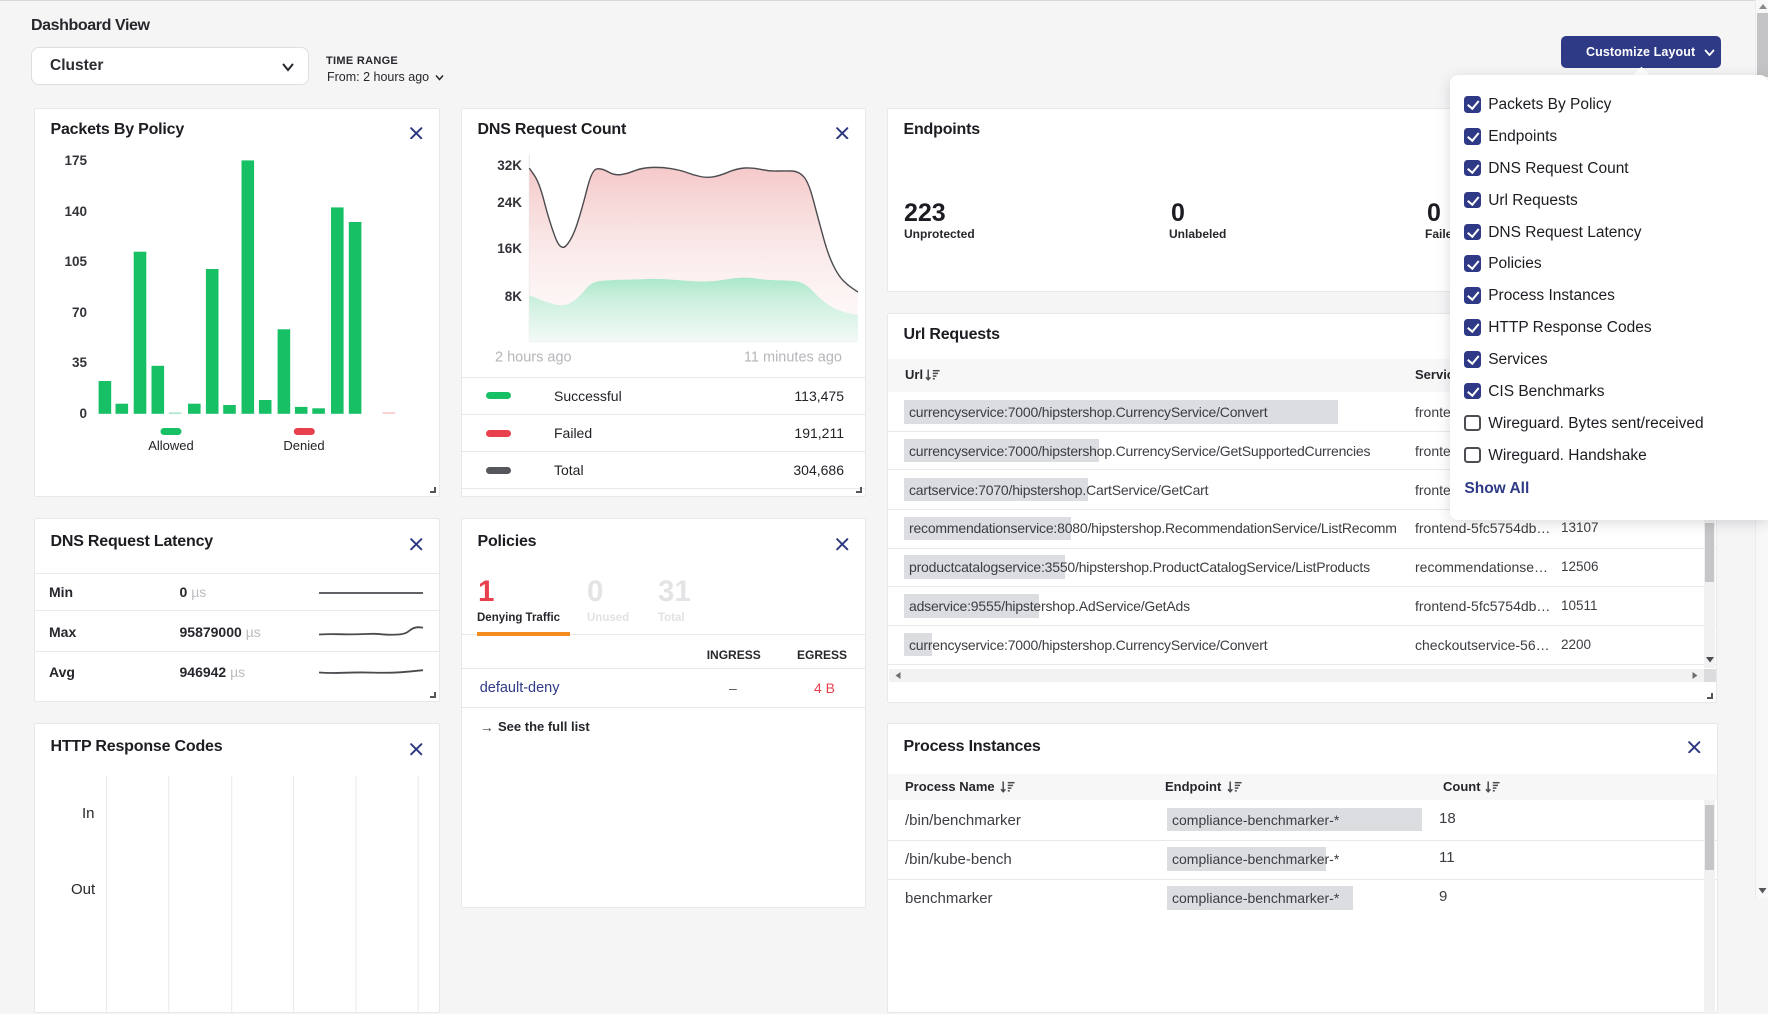 The image size is (1768, 1014). I want to click on svg-text: 35, so click(80, 362).